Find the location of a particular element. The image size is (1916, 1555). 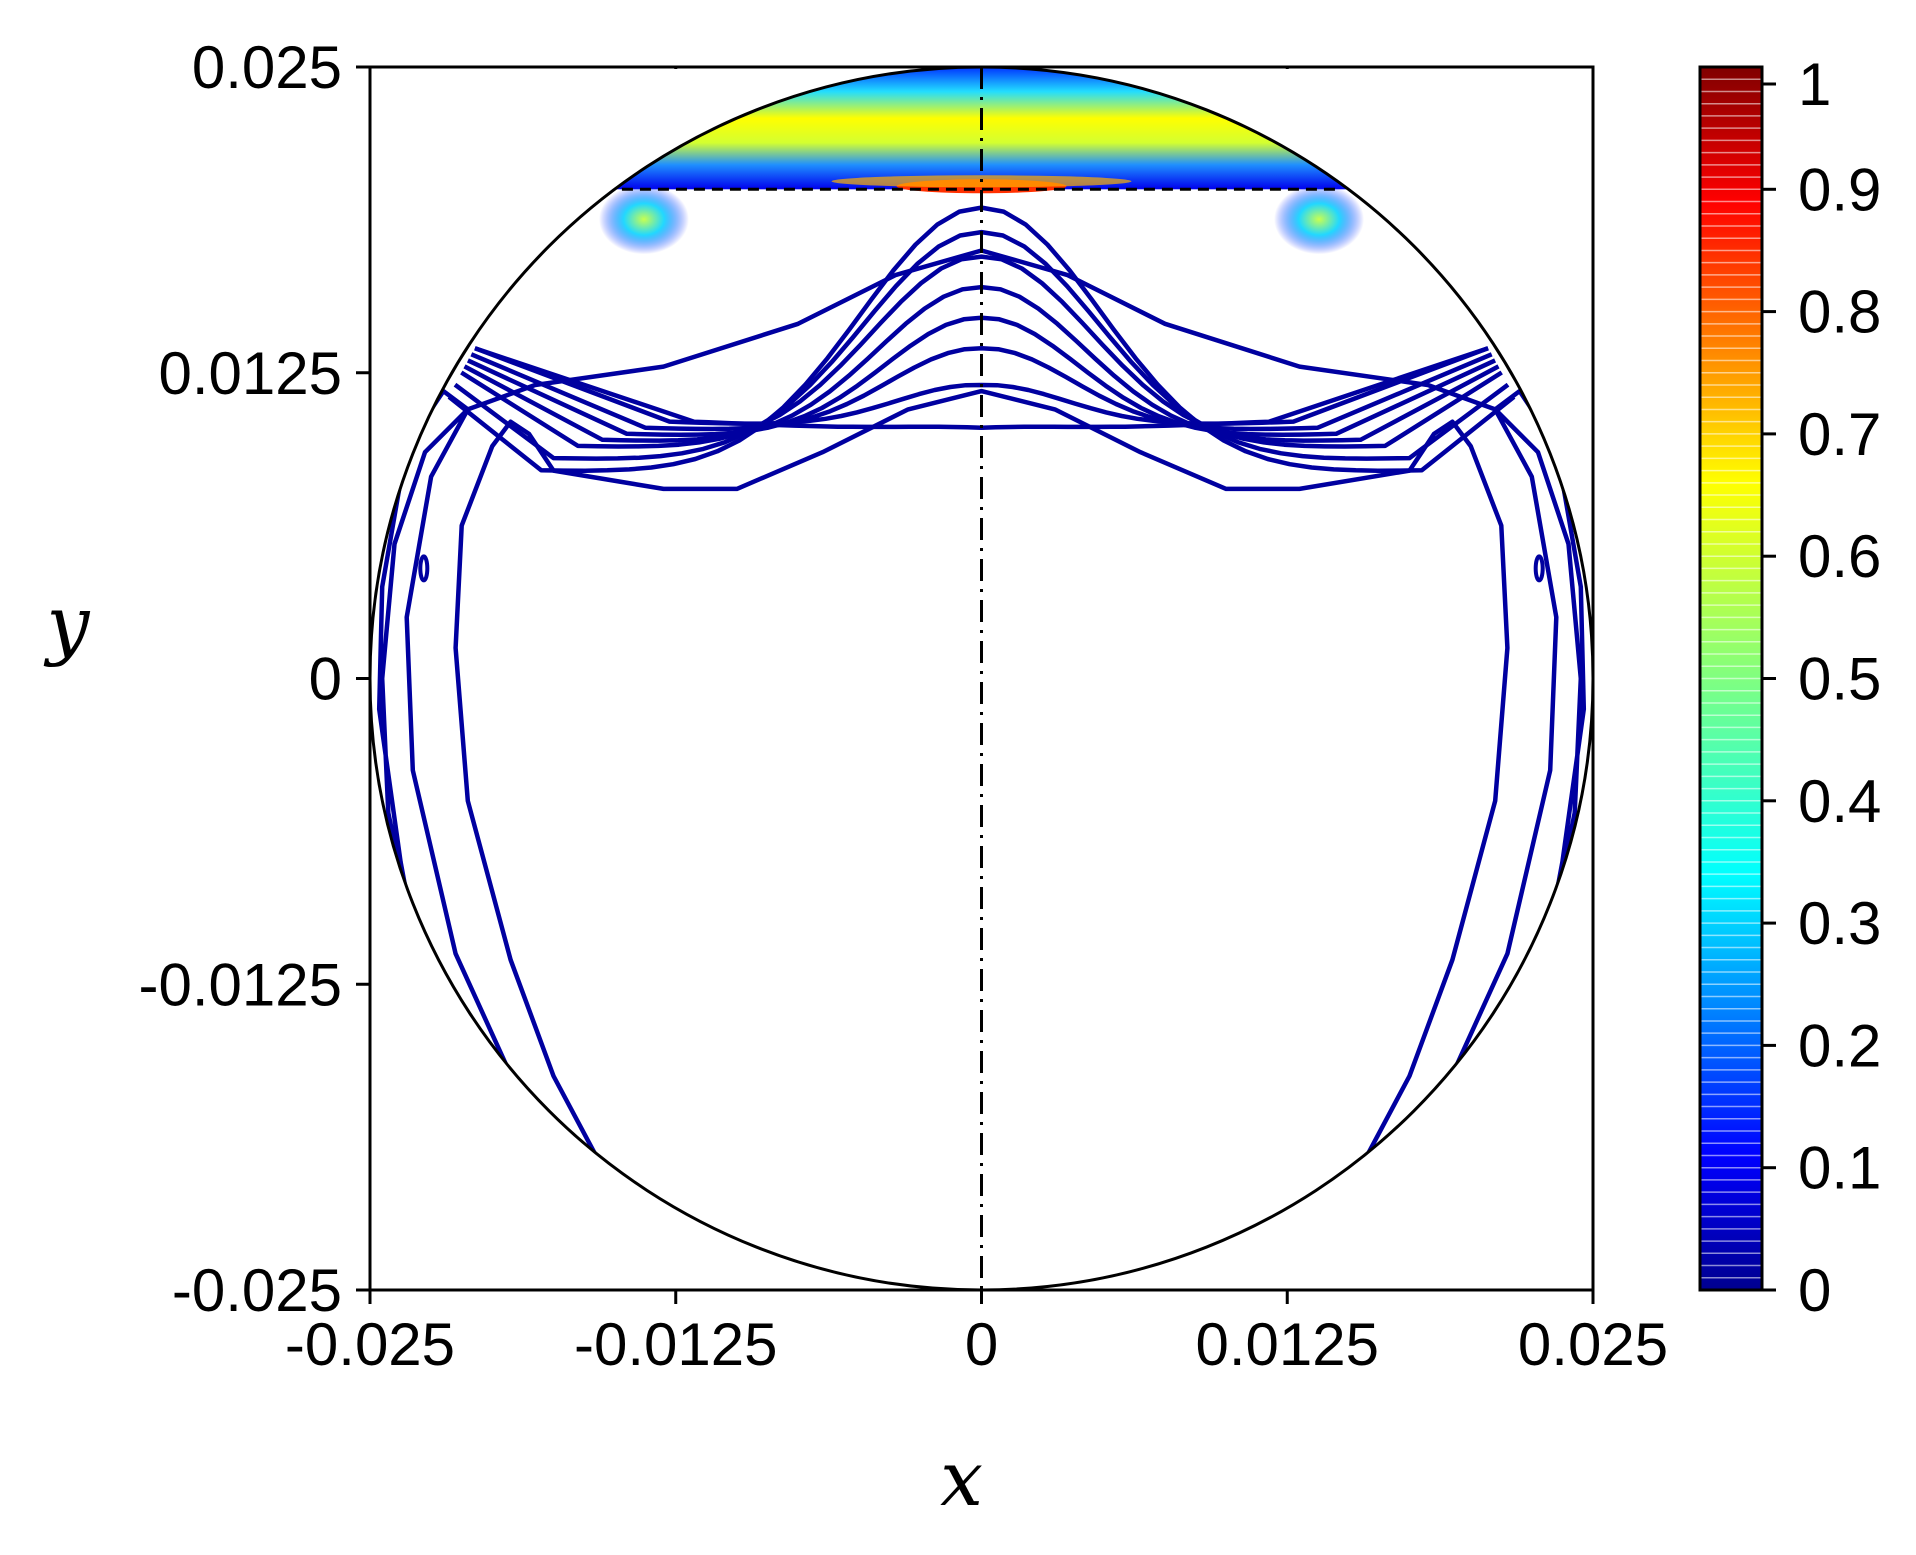

x-tick-label: -0.0125 is located at coordinates (676, 1344).